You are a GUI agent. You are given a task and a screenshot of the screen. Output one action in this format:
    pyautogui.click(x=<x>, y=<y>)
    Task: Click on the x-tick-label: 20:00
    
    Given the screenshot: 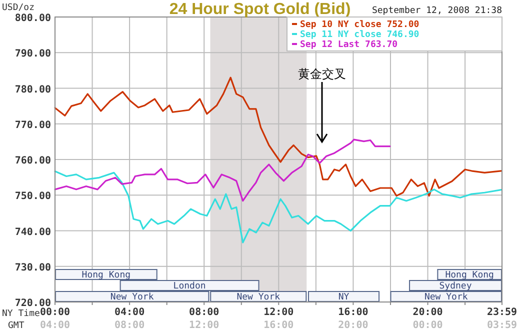 What is the action you would take?
    pyautogui.click(x=427, y=312)
    